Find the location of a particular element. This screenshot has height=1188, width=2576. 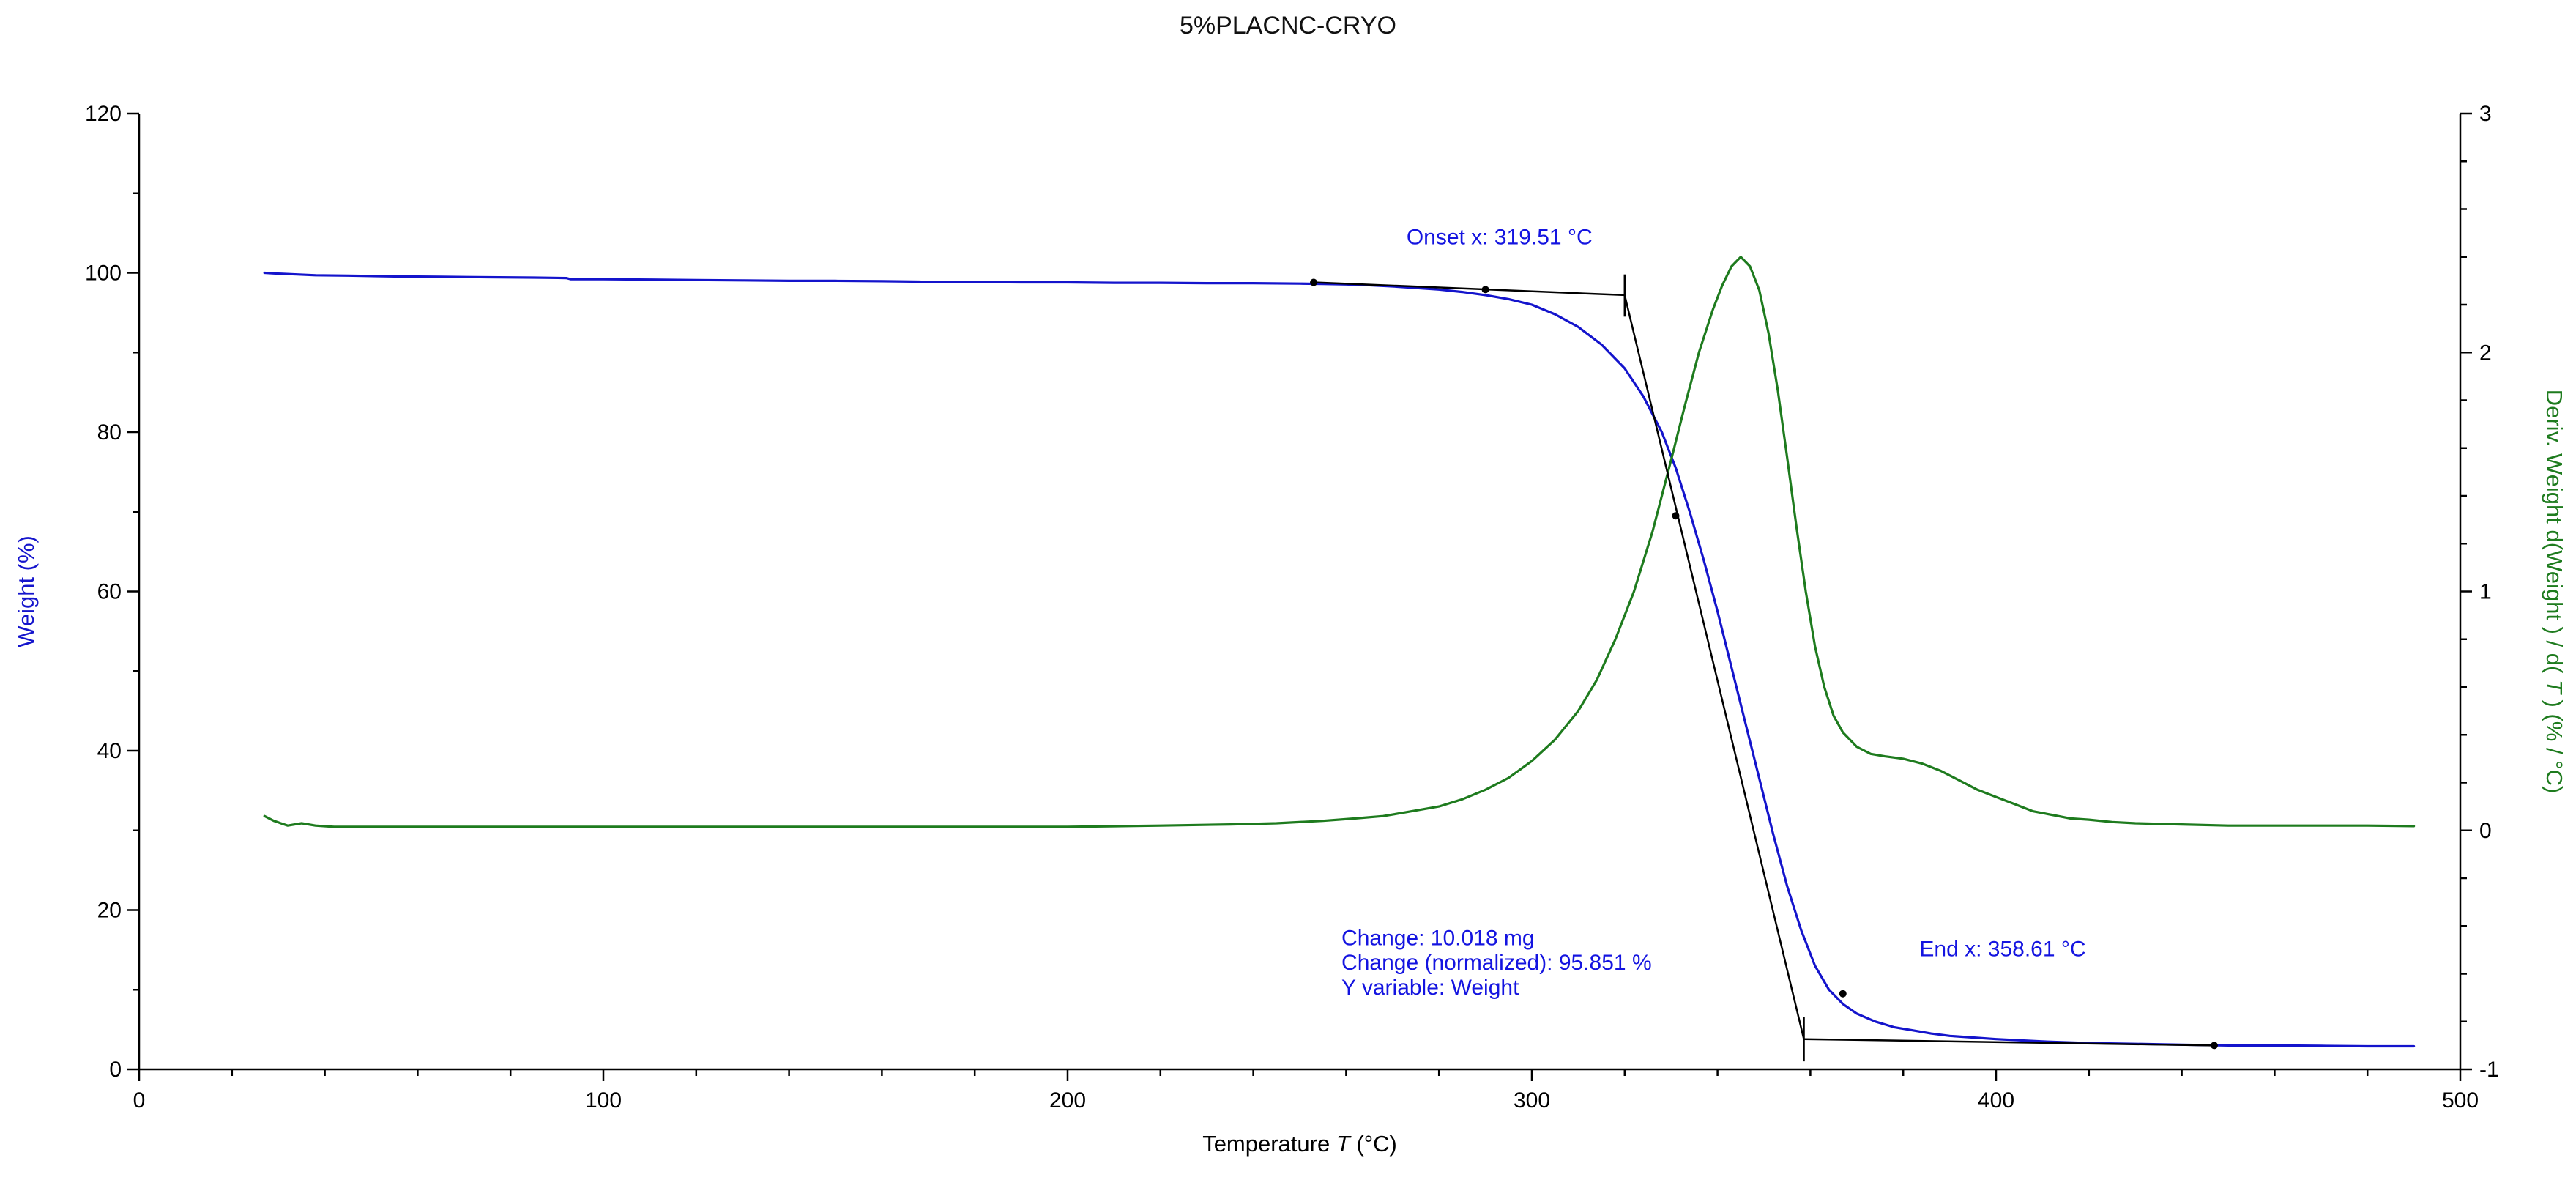

x-tick-label: 200 is located at coordinates (1067, 1100).